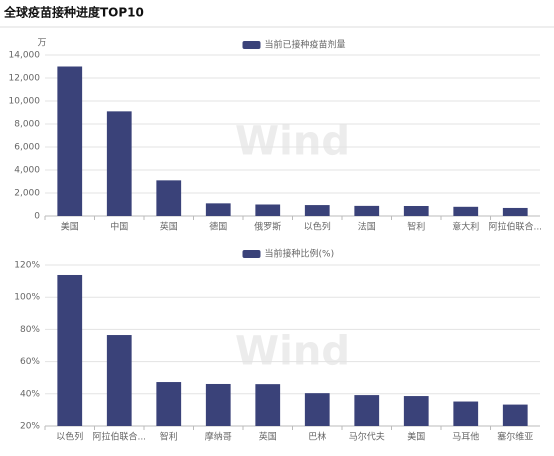 The image size is (554, 456). What do you see at coordinates (465, 437) in the screenshot?
I see `x-tick-label: 马耳他` at bounding box center [465, 437].